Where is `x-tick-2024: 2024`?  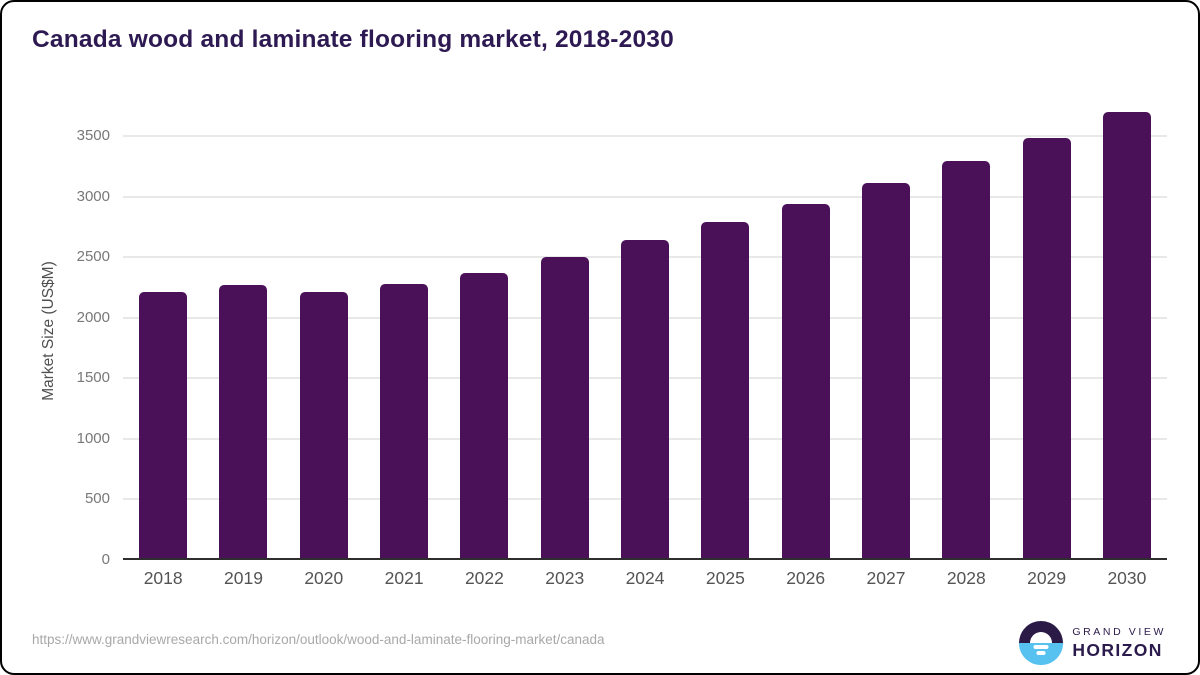
x-tick-2024: 2024 is located at coordinates (645, 578).